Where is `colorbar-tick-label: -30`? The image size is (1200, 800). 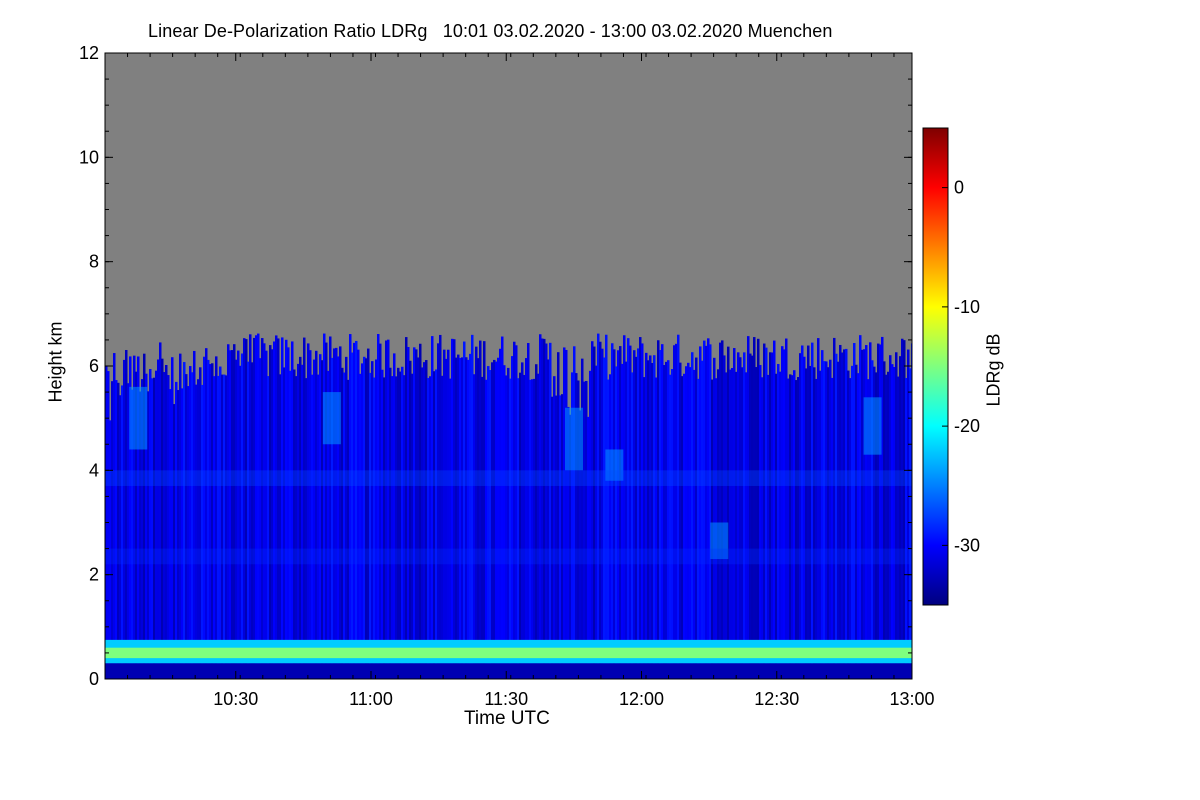 colorbar-tick-label: -30 is located at coordinates (967, 545).